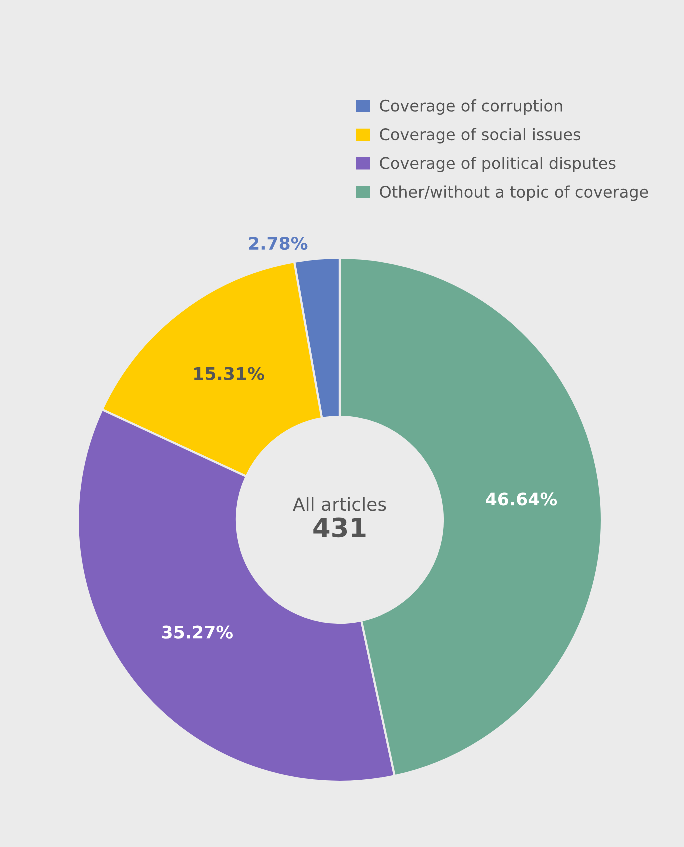 The image size is (684, 847). What do you see at coordinates (480, 136) in the screenshot?
I see `legend-label: Coverage of social issues` at bounding box center [480, 136].